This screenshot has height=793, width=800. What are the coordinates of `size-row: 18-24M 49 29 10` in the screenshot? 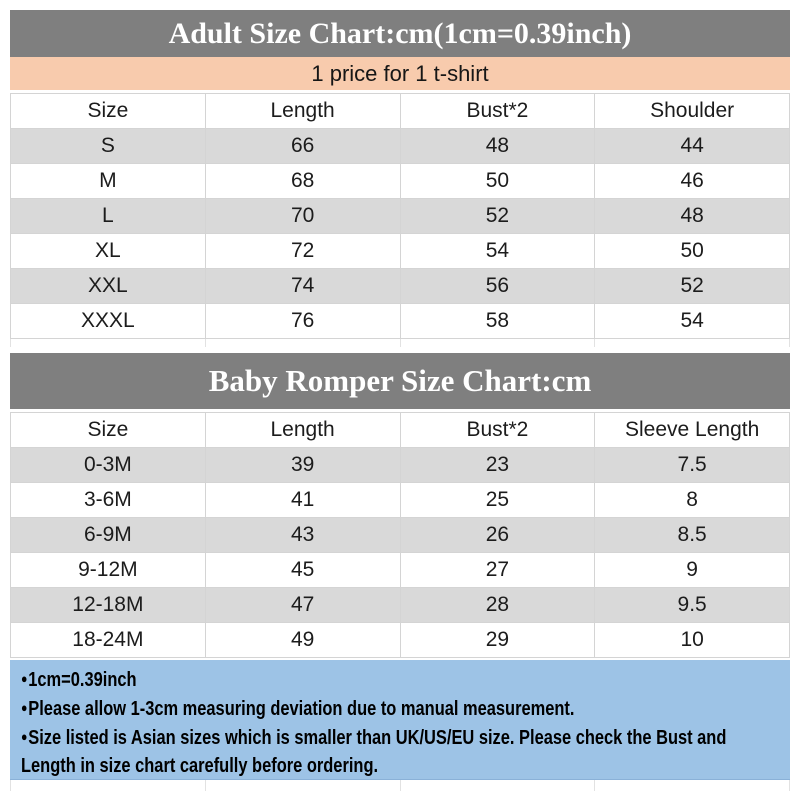 It's located at (400, 640).